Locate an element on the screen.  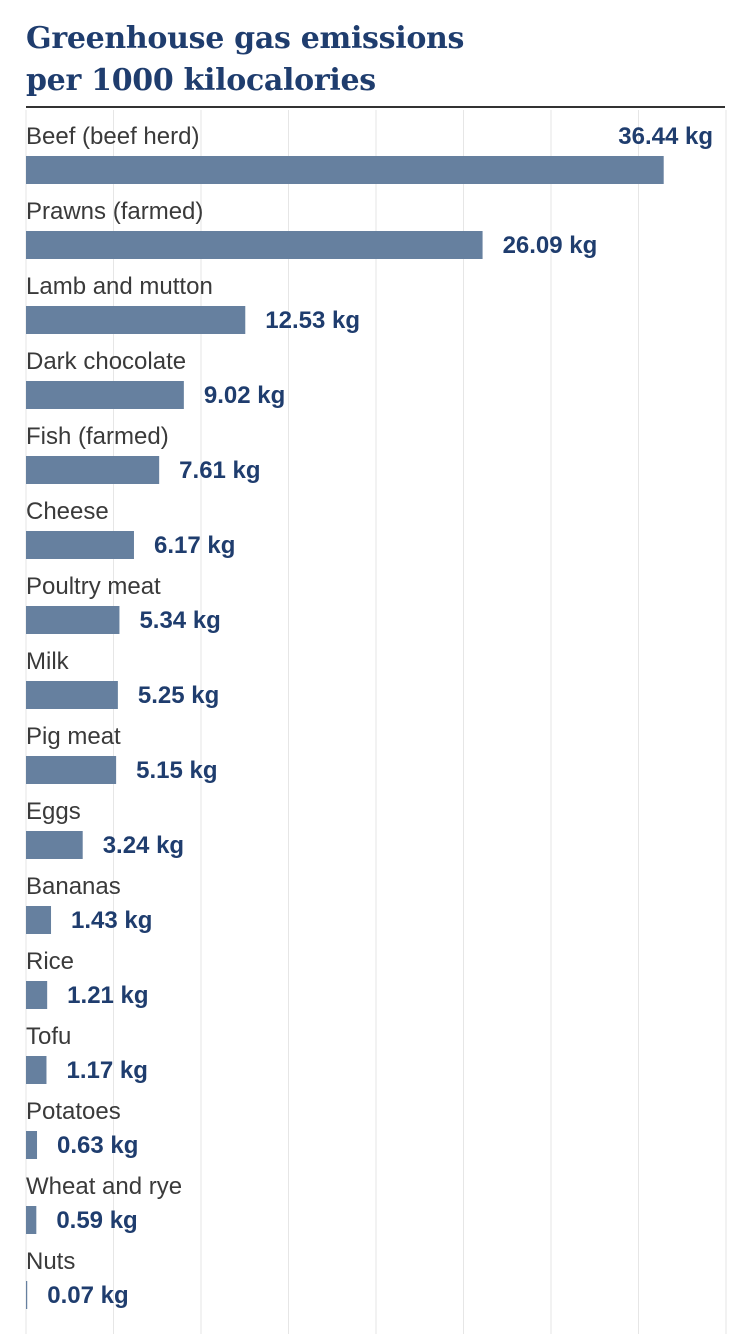
category-label: Poultry meat is located at coordinates (93, 586).